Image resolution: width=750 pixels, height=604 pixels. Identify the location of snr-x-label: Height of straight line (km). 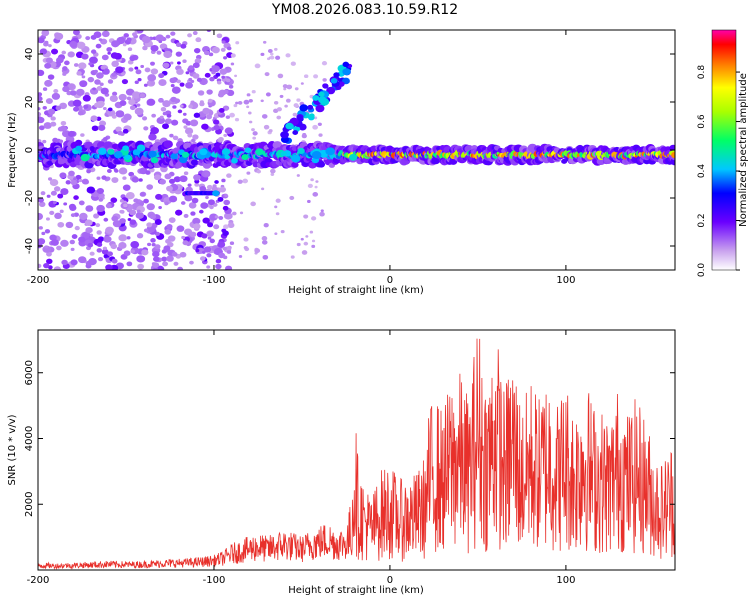
(356, 590).